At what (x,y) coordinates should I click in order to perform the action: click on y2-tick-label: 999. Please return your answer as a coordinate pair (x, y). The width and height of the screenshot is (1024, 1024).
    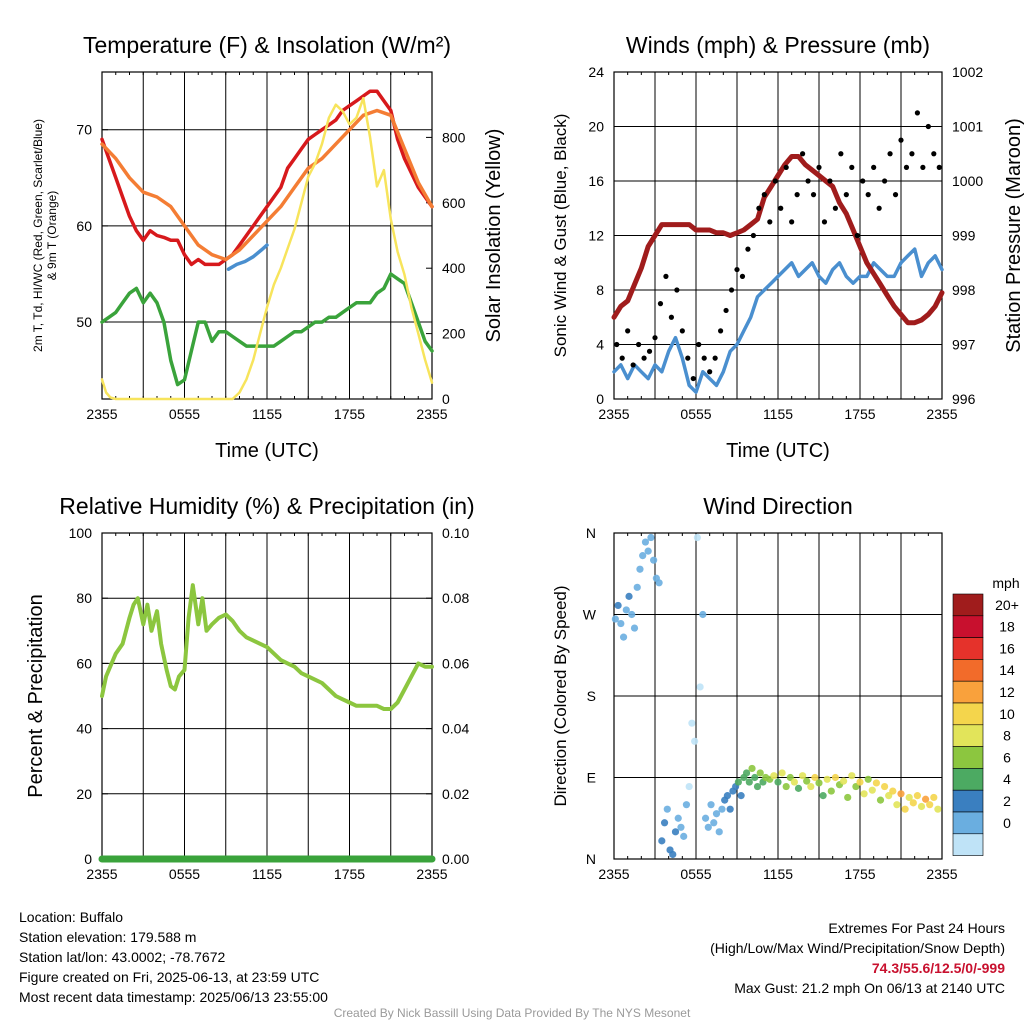
    Looking at the image, I should click on (964, 236).